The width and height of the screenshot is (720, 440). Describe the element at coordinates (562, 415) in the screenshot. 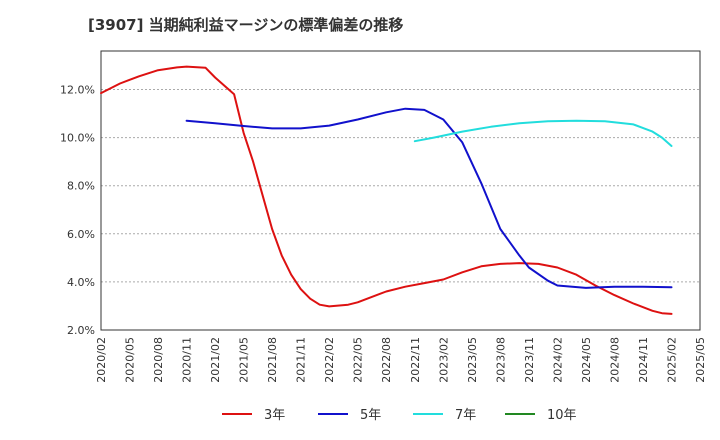

I see `legend-label: 10年` at that location.